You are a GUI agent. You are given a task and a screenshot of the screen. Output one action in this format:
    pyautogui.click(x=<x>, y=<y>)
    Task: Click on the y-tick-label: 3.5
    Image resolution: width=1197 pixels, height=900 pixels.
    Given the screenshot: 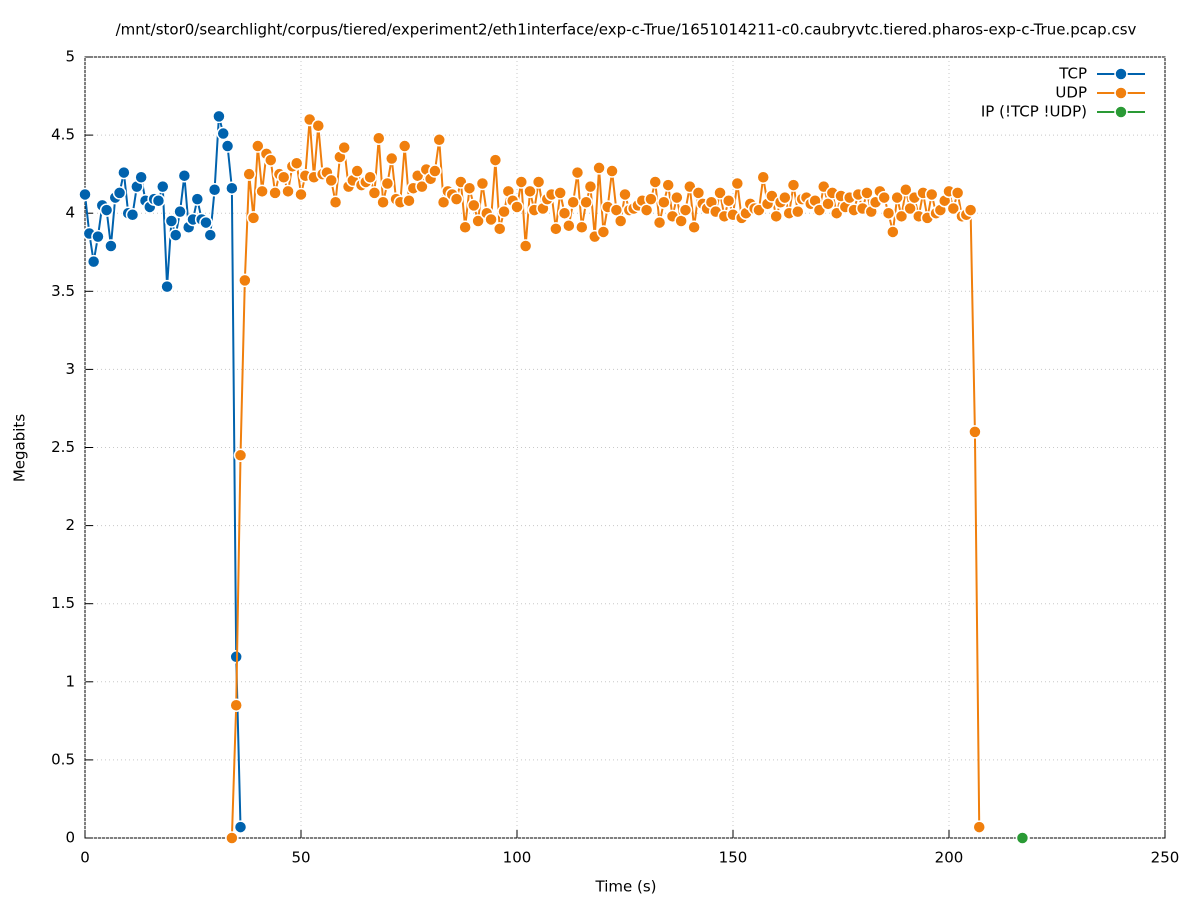 What is the action you would take?
    pyautogui.click(x=63, y=291)
    